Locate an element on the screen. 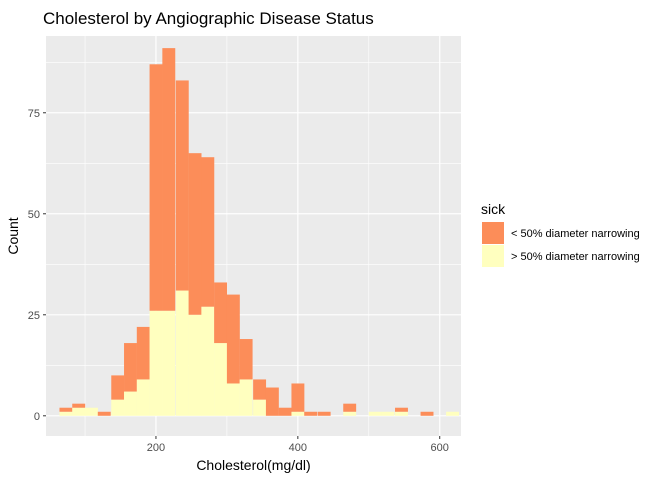  y-tick-label: 0 is located at coordinates (37, 417).